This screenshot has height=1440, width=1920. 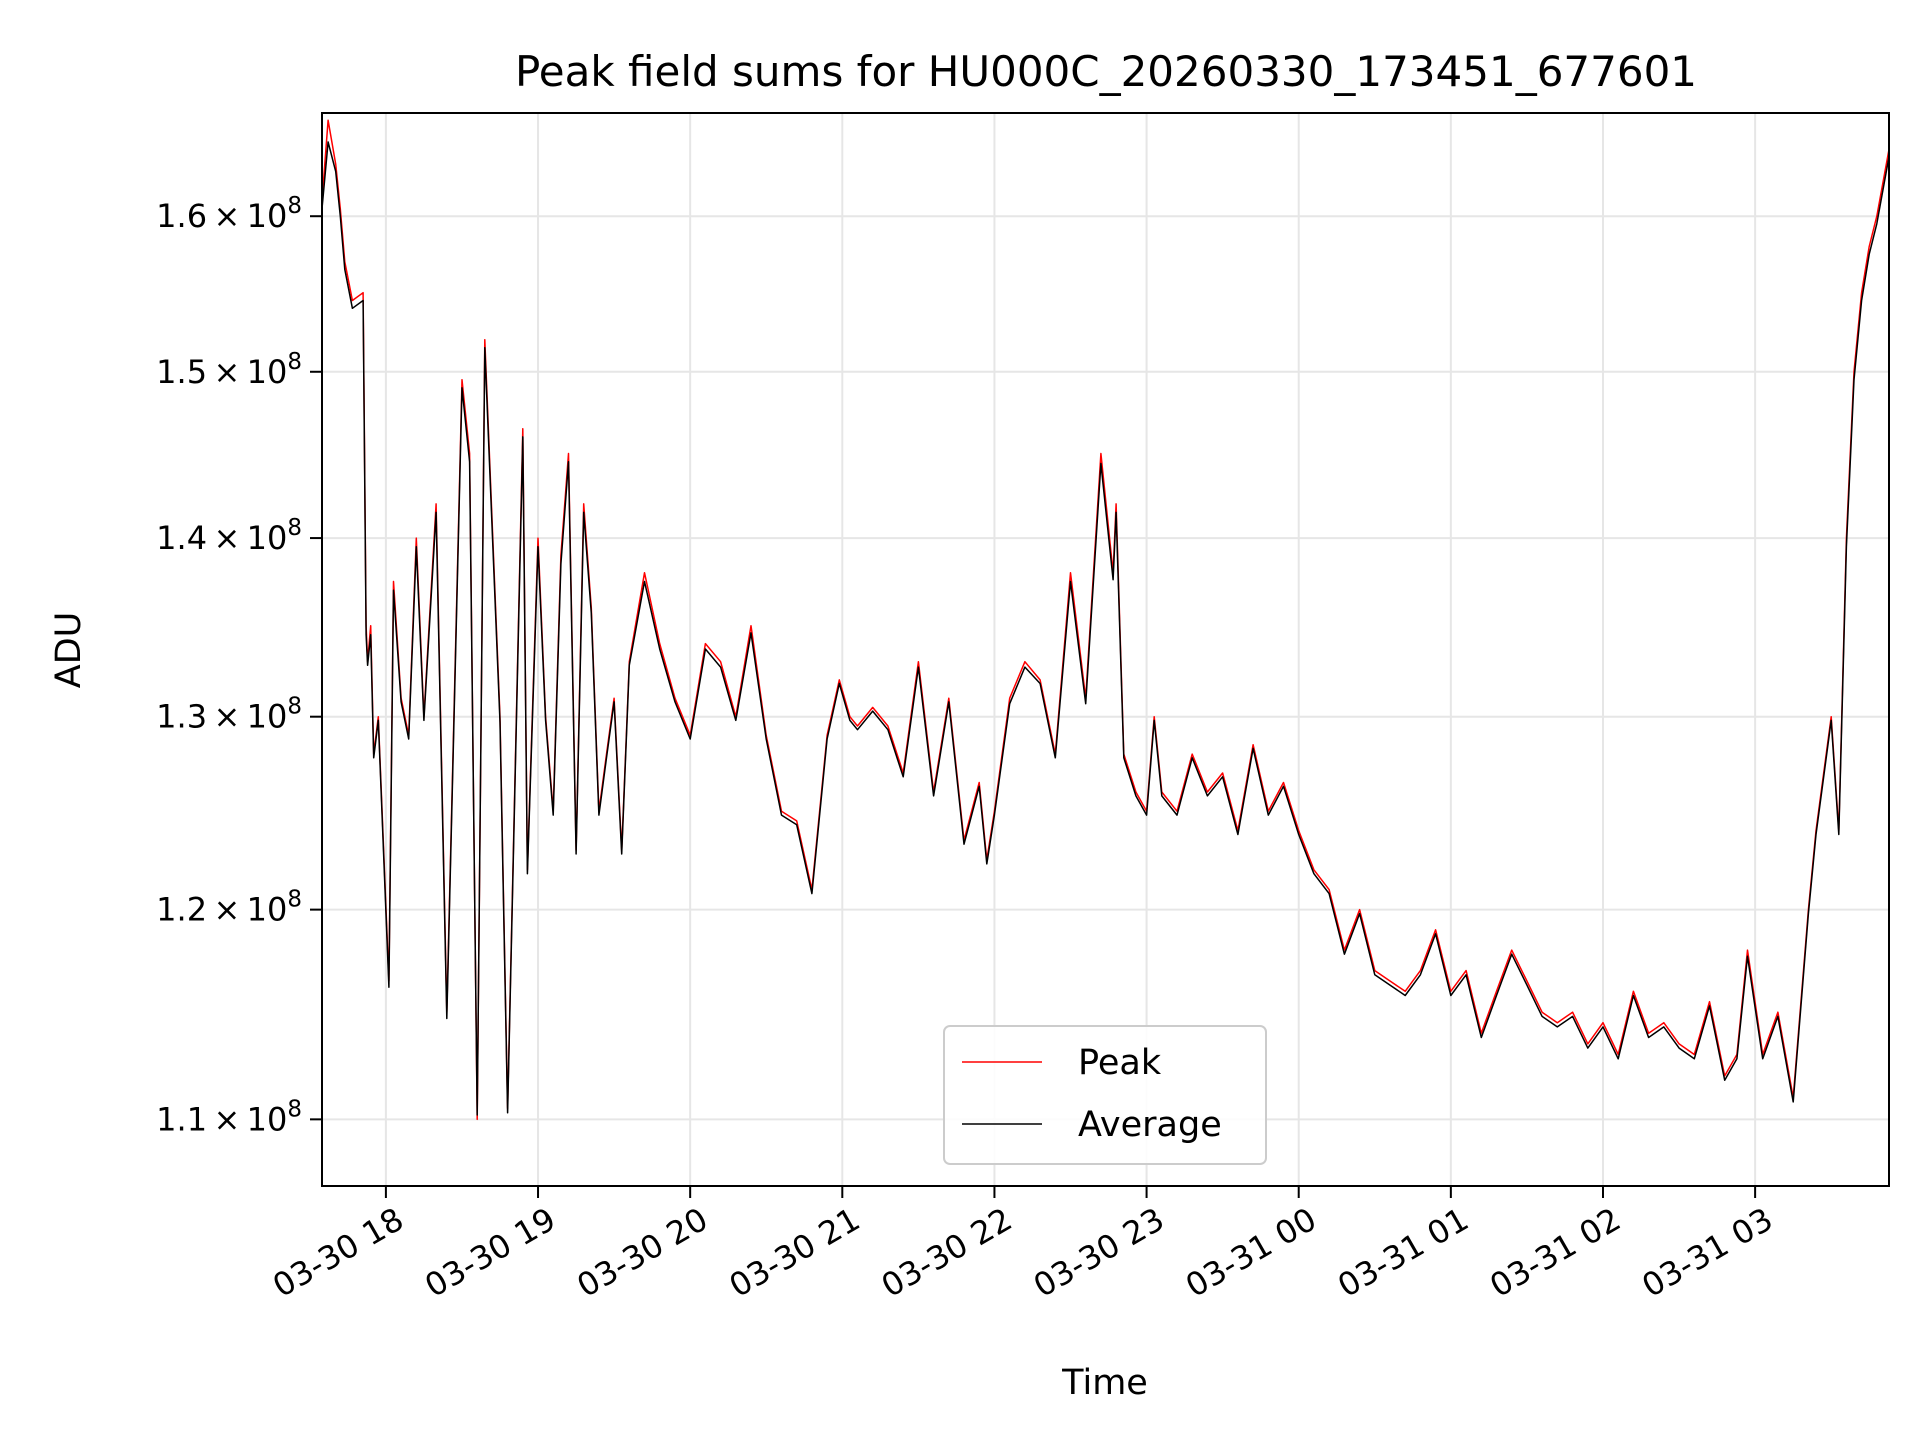 What do you see at coordinates (229, 214) in the screenshot?
I see `y-tick-label: 1.6 × 108` at bounding box center [229, 214].